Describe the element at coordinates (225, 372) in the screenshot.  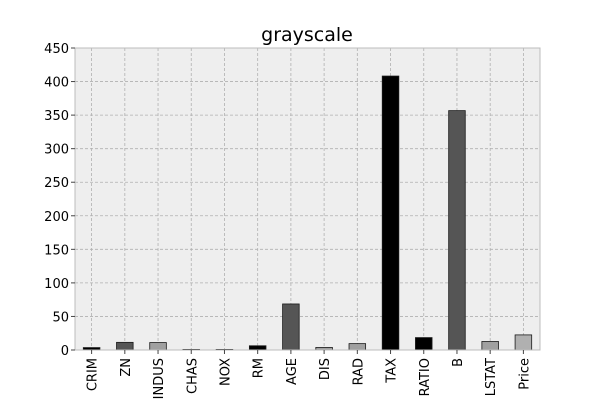
I see `x-tick-label-nox: NOX` at that location.